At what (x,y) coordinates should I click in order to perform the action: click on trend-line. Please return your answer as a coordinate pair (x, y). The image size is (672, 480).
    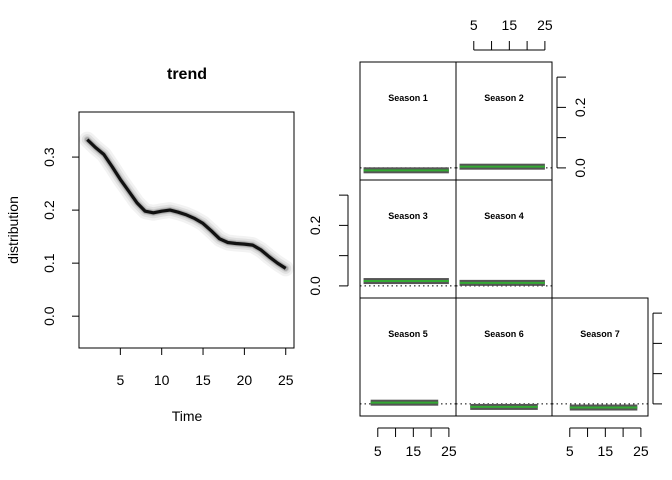
    Looking at the image, I should click on (186, 204).